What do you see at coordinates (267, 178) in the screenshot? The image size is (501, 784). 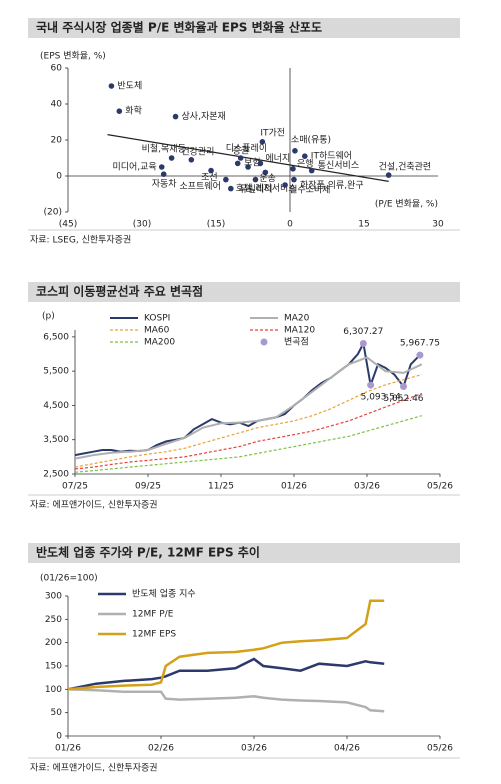 I see `point-label: 운송` at bounding box center [267, 178].